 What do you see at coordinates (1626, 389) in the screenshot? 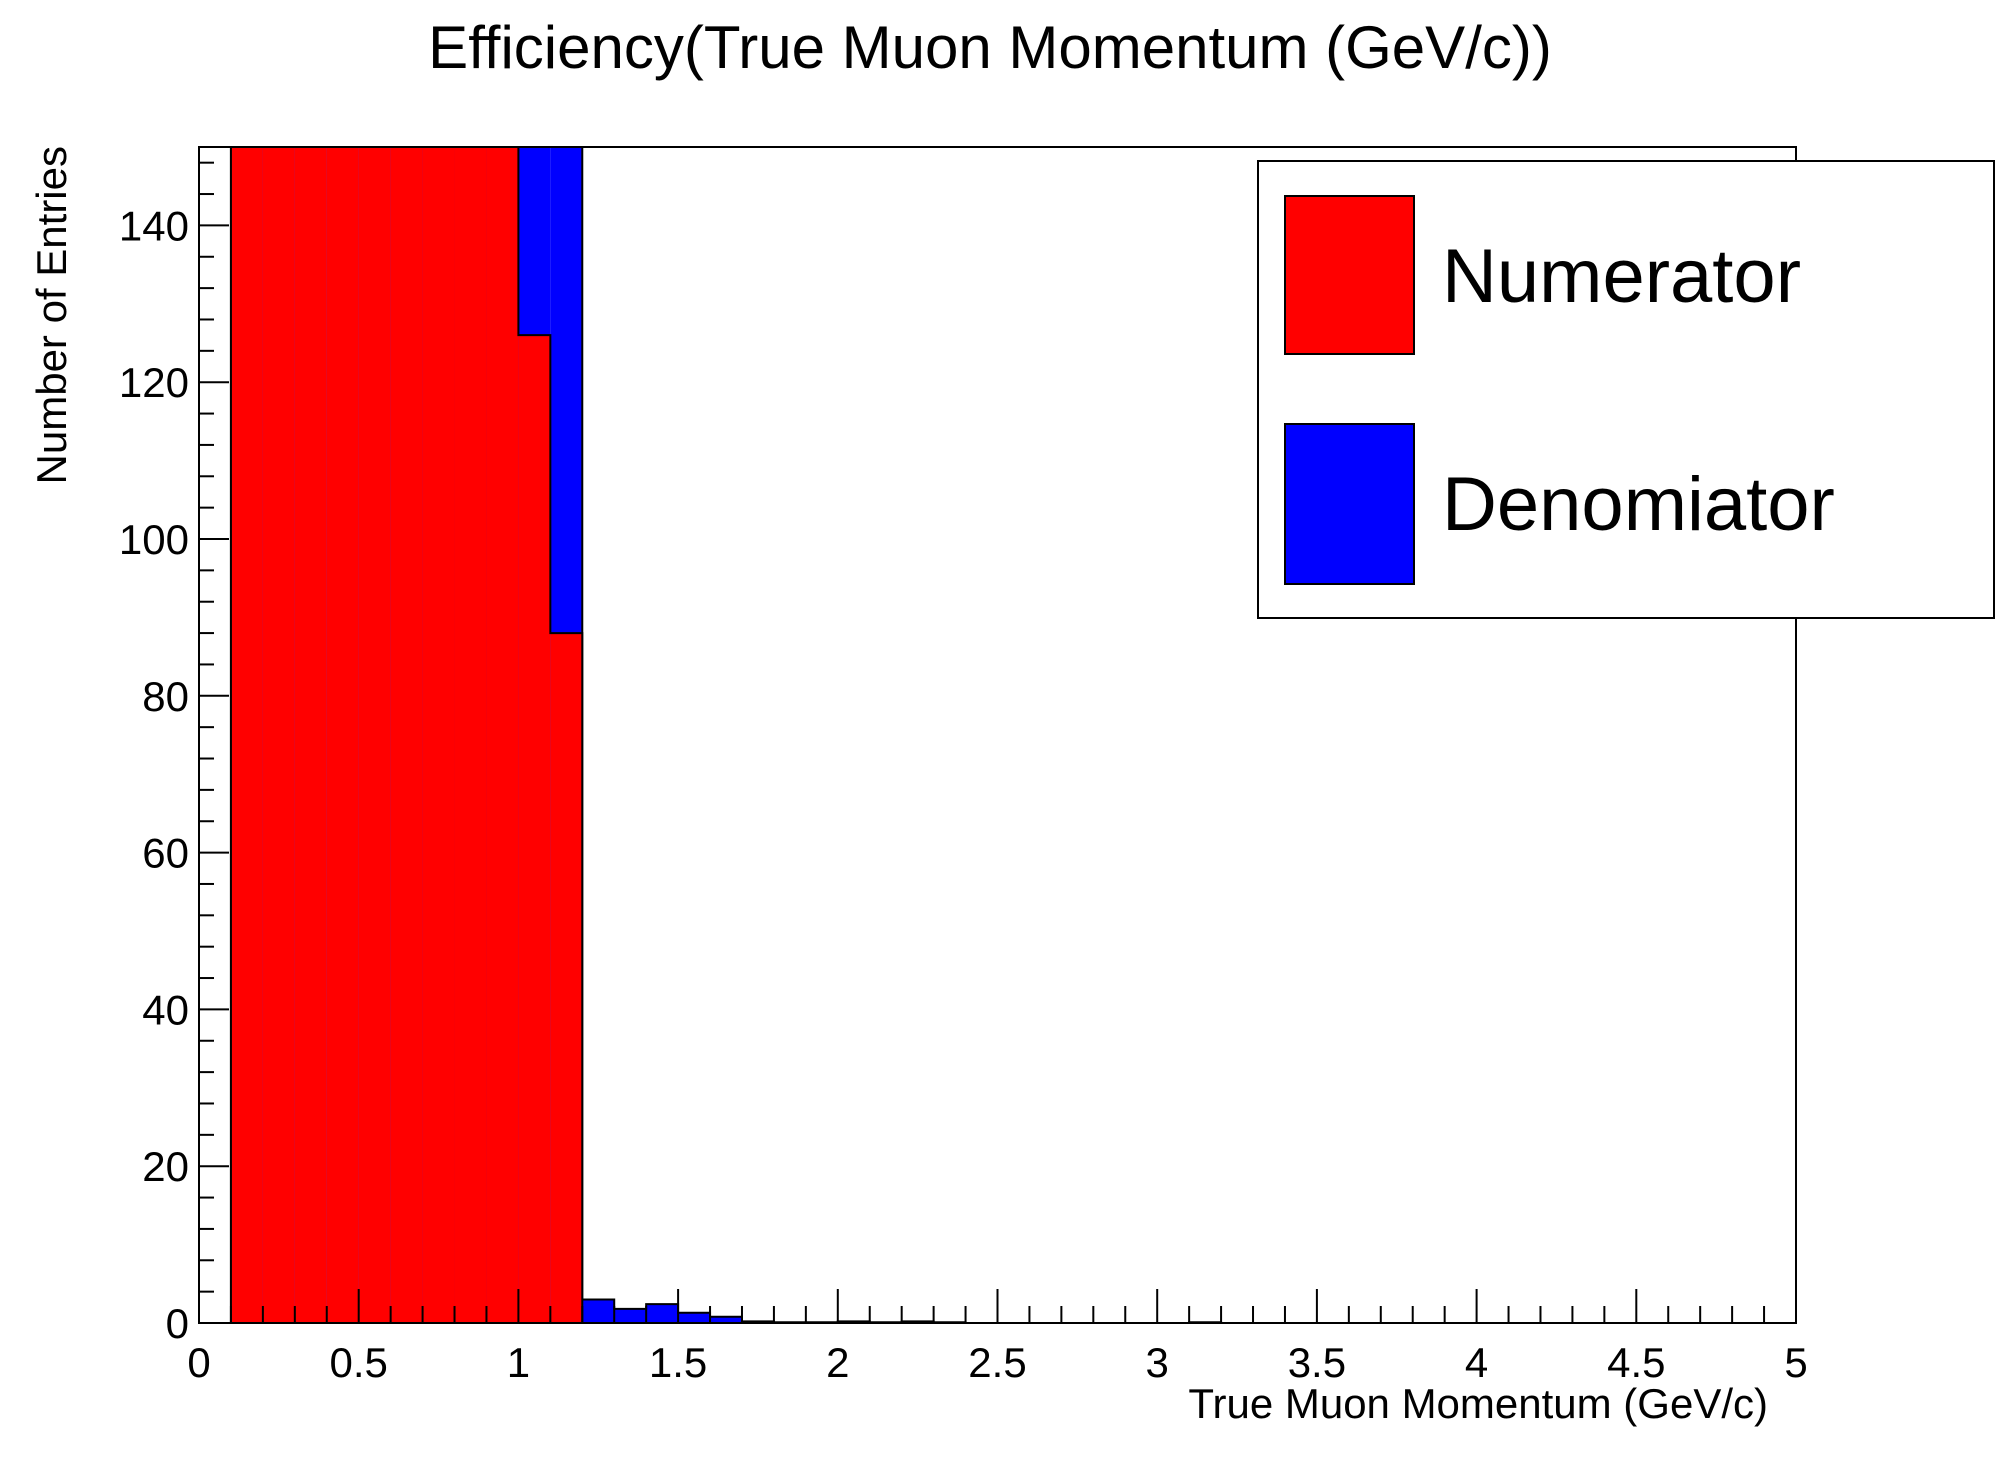
I see `legend: Numerator Denomiator` at bounding box center [1626, 389].